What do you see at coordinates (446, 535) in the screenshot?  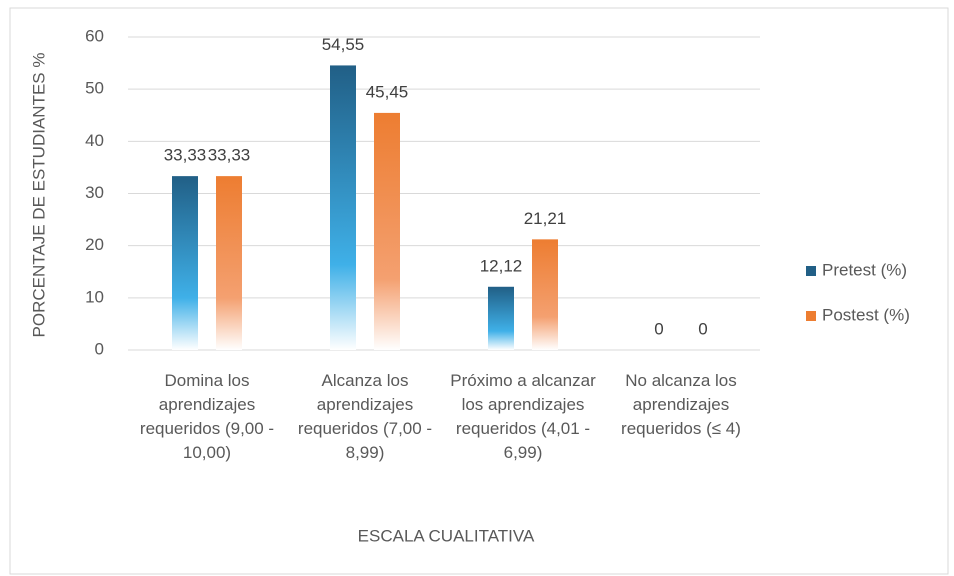 I see `x-axis-title: ESCALA CUALITATIVA` at bounding box center [446, 535].